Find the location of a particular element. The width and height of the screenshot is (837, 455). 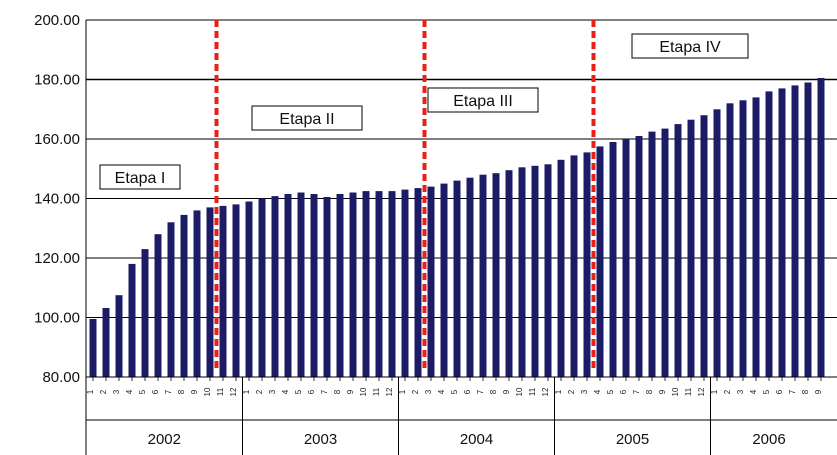

month-label-2005-9: 9 is located at coordinates (662, 391).